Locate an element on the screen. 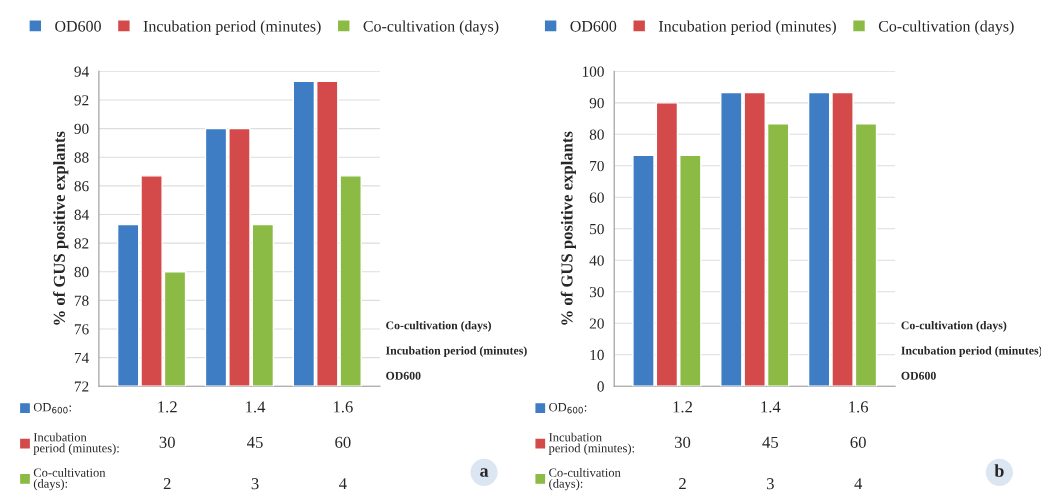  y-tick-label: 40 is located at coordinates (596, 260).